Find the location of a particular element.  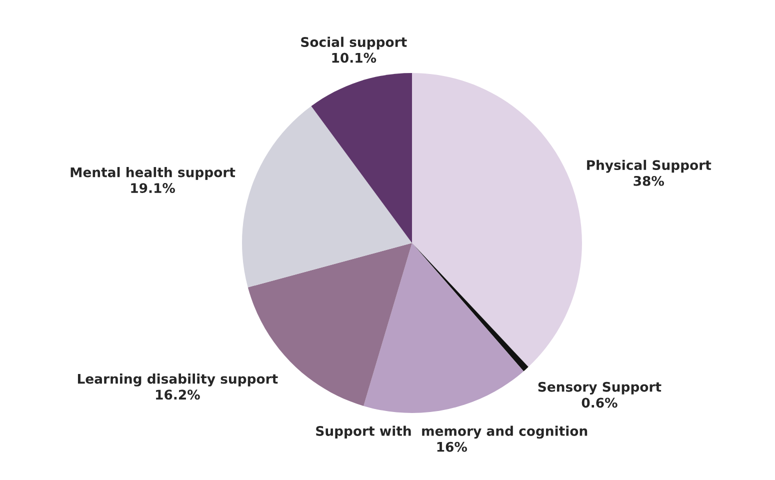

slice-label: Support with memory and cognition is located at coordinates (452, 432).